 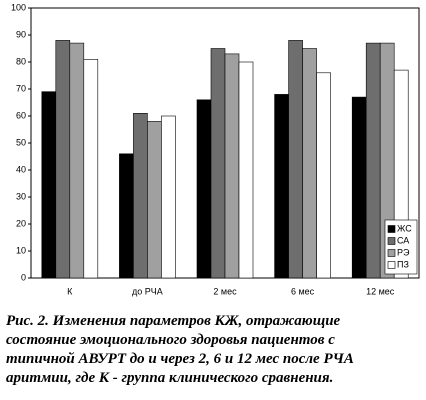 What do you see at coordinates (21, 61) in the screenshot?
I see `y-tick-label: 80` at bounding box center [21, 61].